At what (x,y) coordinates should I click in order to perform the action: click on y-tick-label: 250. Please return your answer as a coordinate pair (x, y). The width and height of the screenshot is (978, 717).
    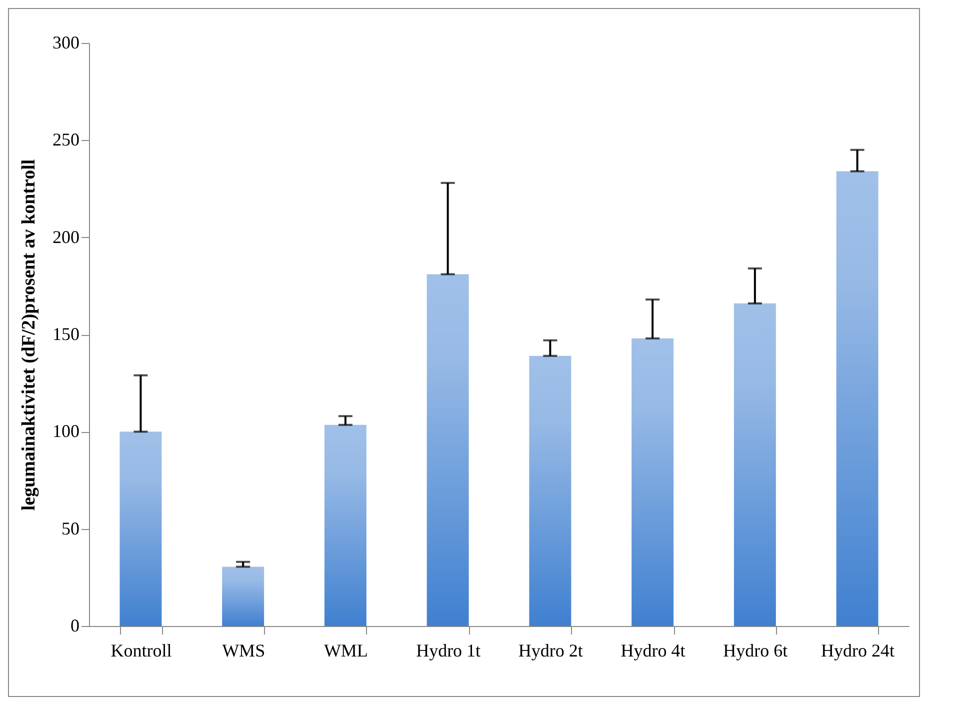
    Looking at the image, I should click on (66, 140).